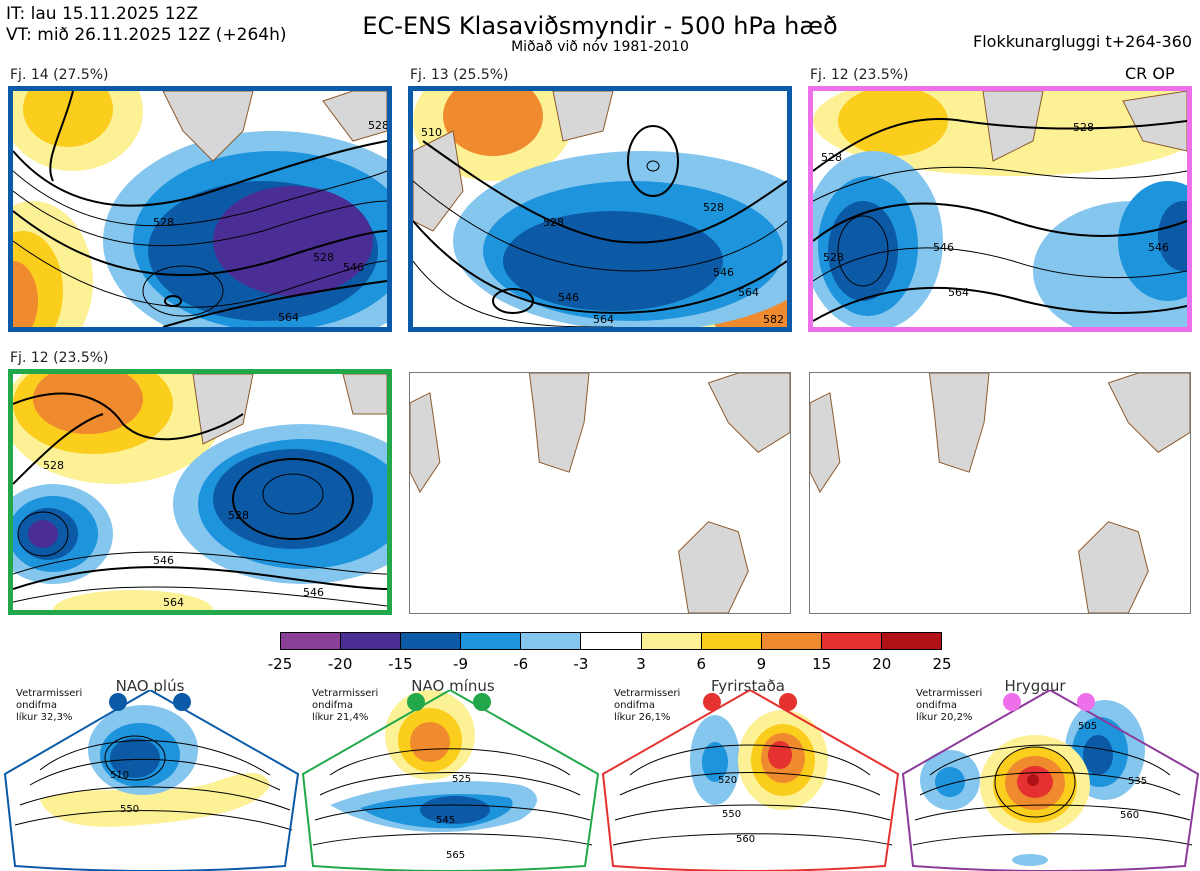 This screenshot has height=871, width=1200. What do you see at coordinates (731, 814) in the screenshot?
I see `regime-3-contour-label: 550` at bounding box center [731, 814].